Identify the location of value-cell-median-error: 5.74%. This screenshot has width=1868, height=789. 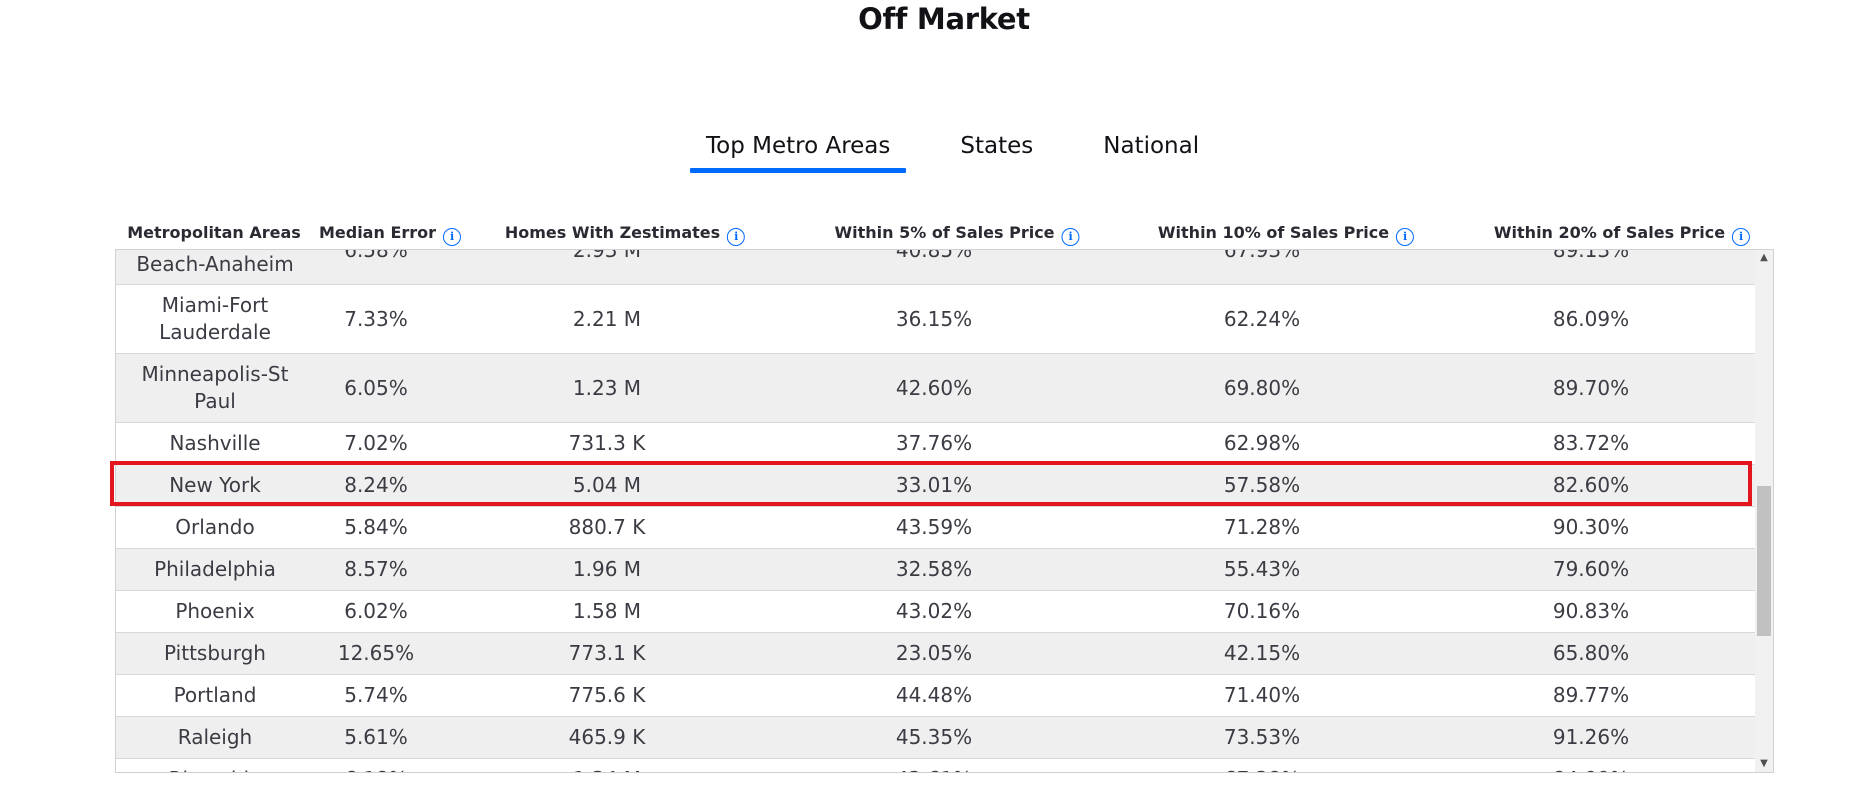
(376, 695).